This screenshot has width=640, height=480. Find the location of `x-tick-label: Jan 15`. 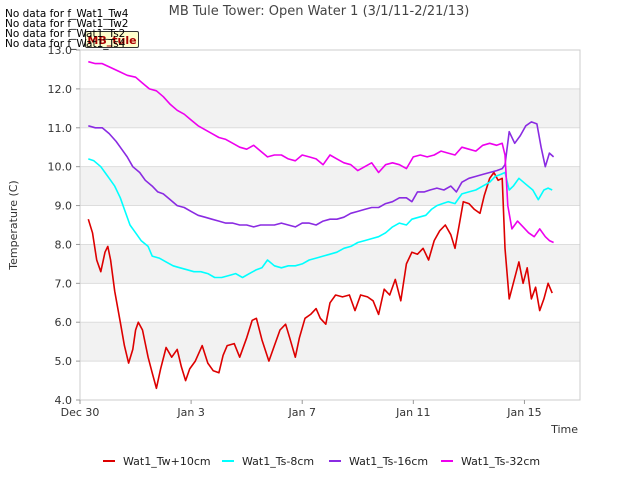

x-tick-label: Jan 15 is located at coordinates (523, 412).